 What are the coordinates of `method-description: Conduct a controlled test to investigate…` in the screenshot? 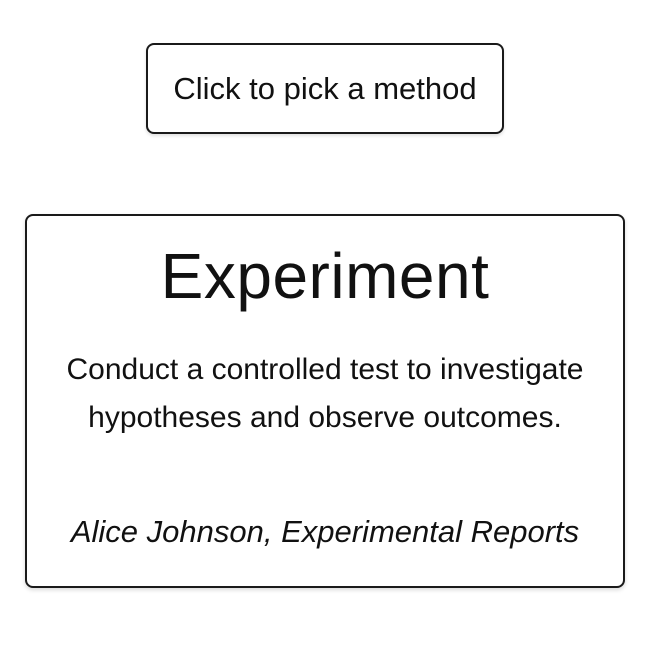 It's located at (325, 393).